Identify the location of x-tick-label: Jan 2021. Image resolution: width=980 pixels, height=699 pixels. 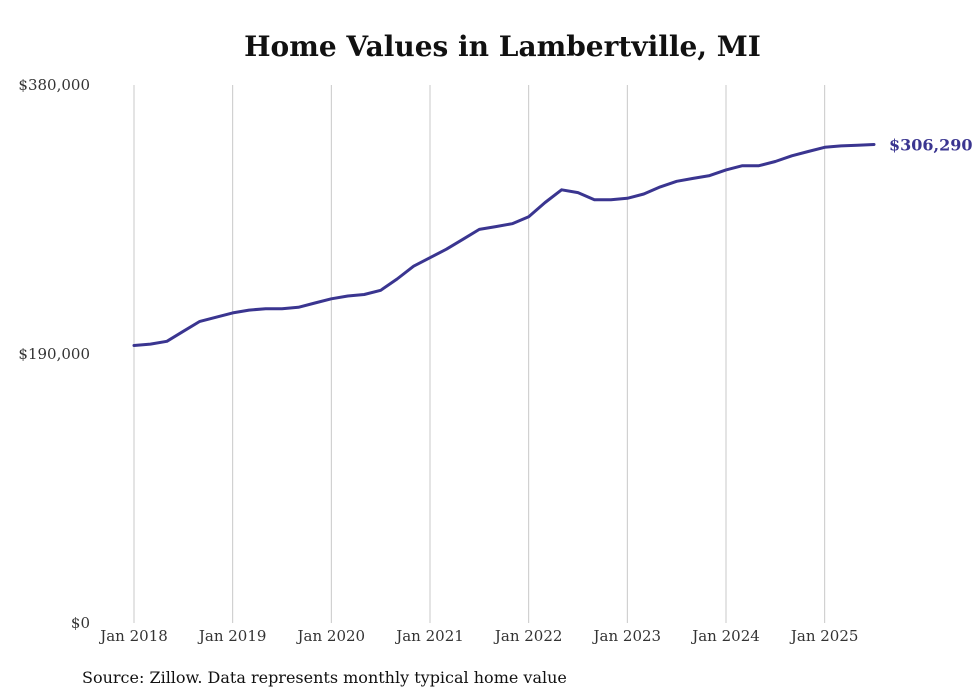
(429, 636).